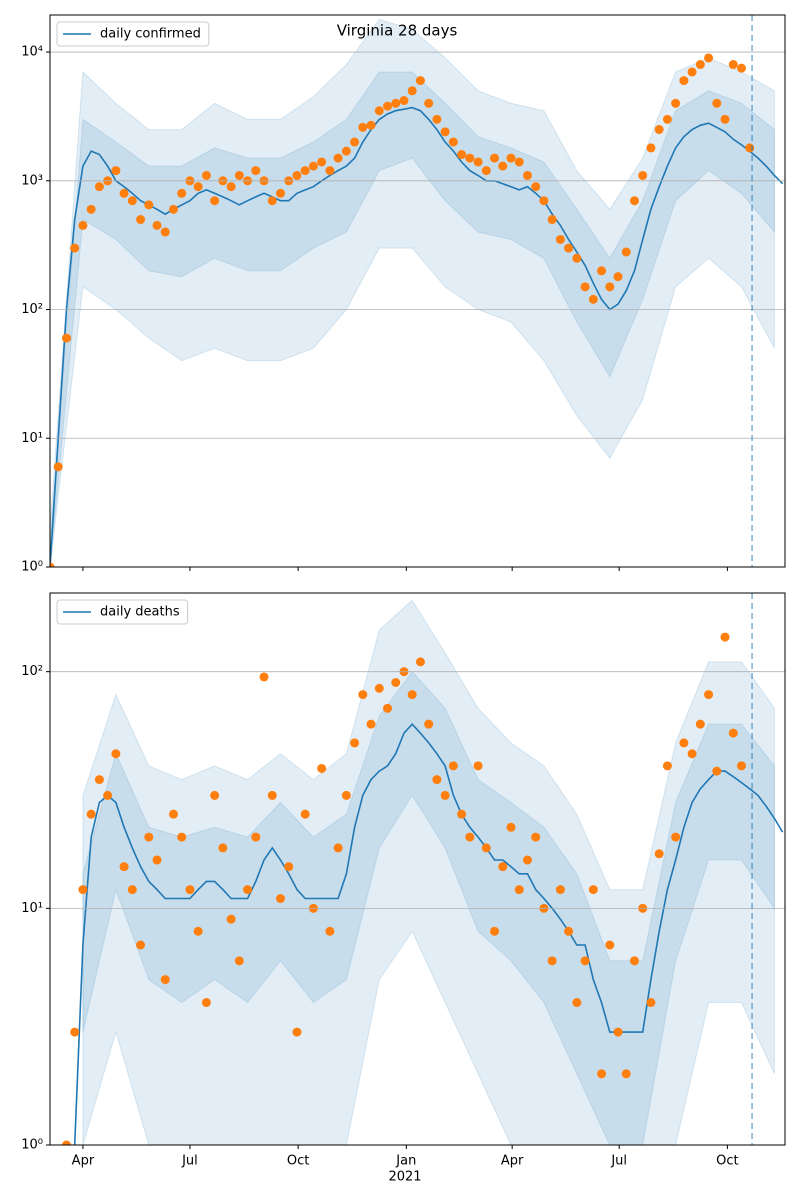  What do you see at coordinates (140, 612) in the screenshot?
I see `legend-label: daily deaths` at bounding box center [140, 612].